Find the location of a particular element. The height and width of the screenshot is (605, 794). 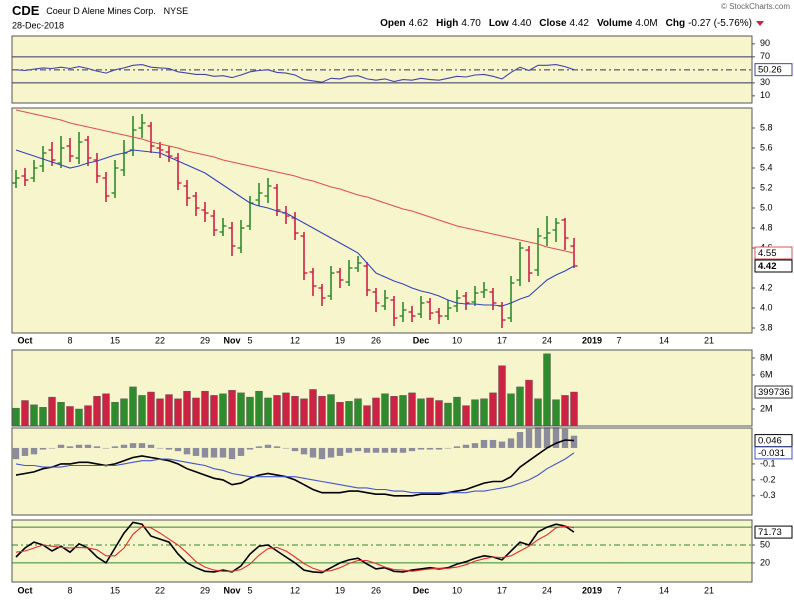

quote-value: 4.42 is located at coordinates (580, 23).